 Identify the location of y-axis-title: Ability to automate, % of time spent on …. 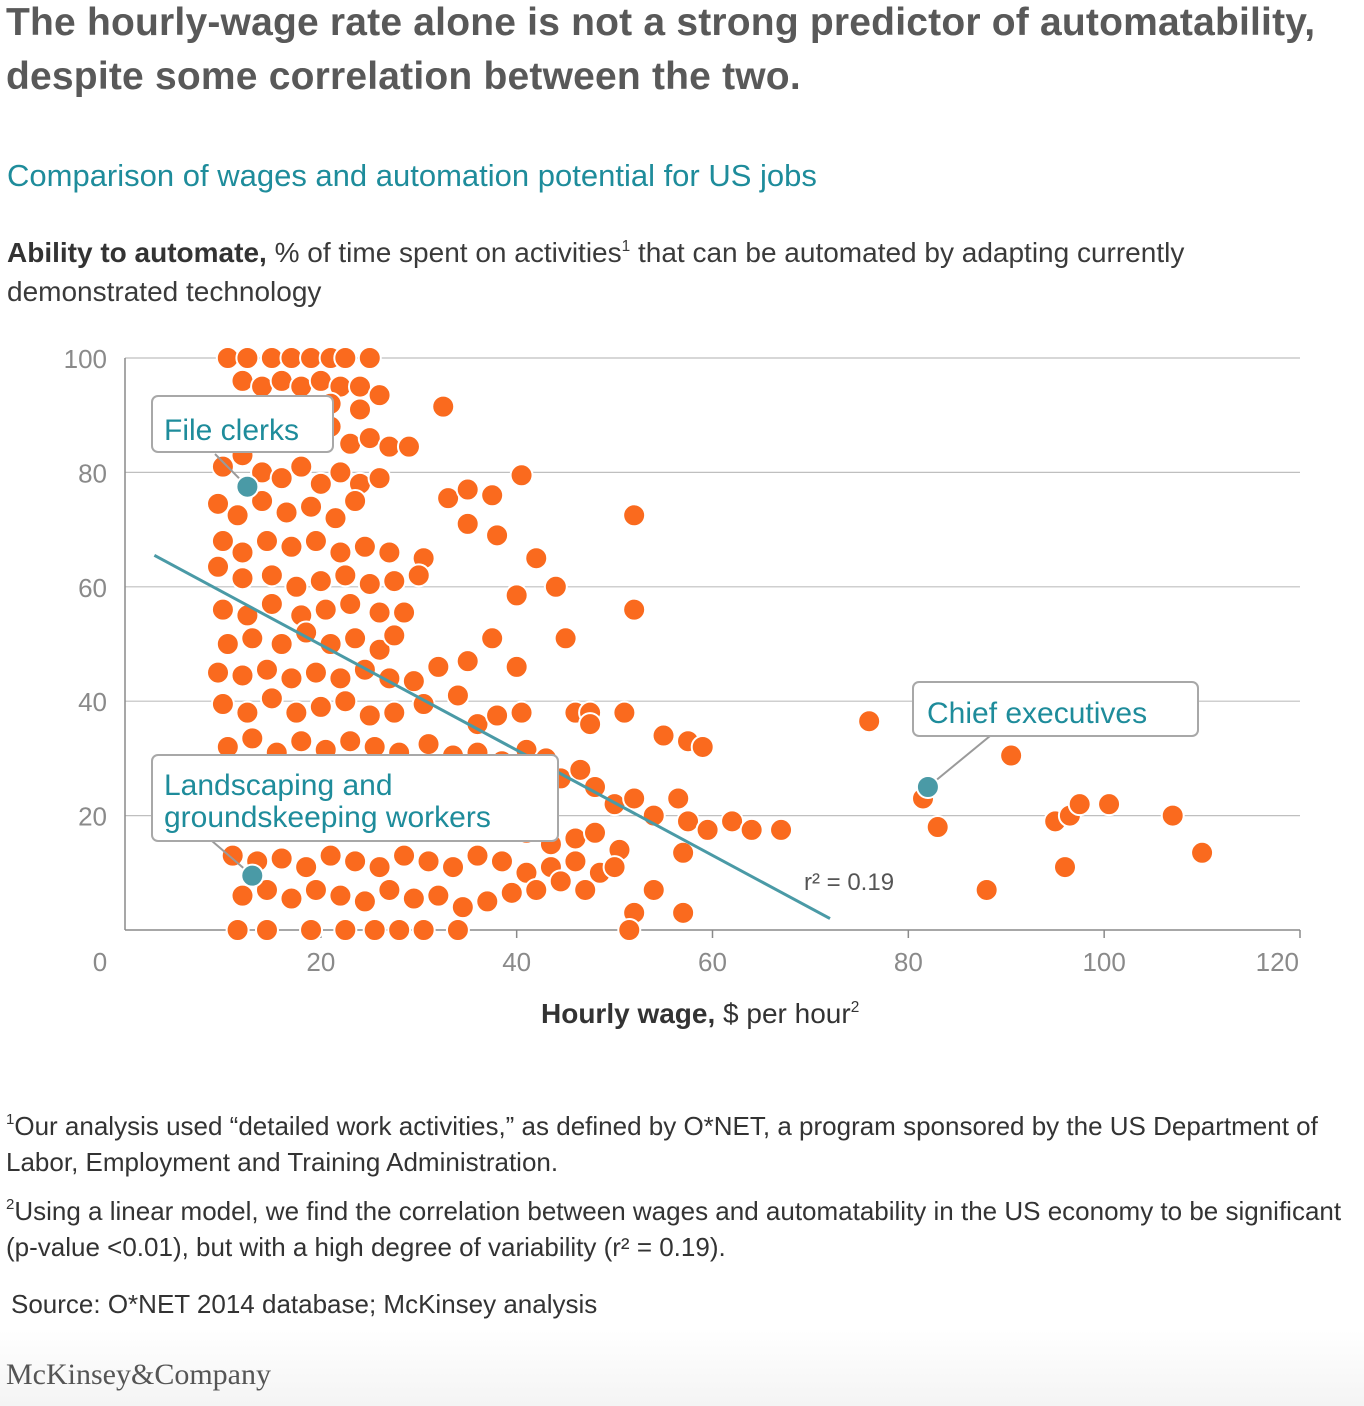
(607, 272).